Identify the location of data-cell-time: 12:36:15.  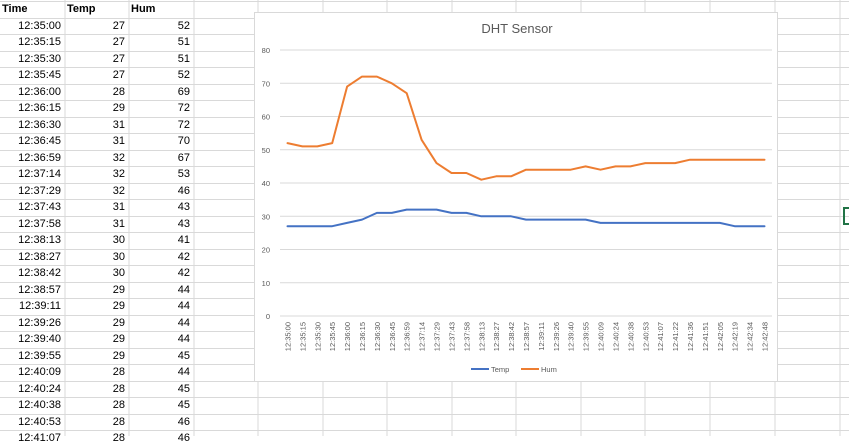
(39, 108).